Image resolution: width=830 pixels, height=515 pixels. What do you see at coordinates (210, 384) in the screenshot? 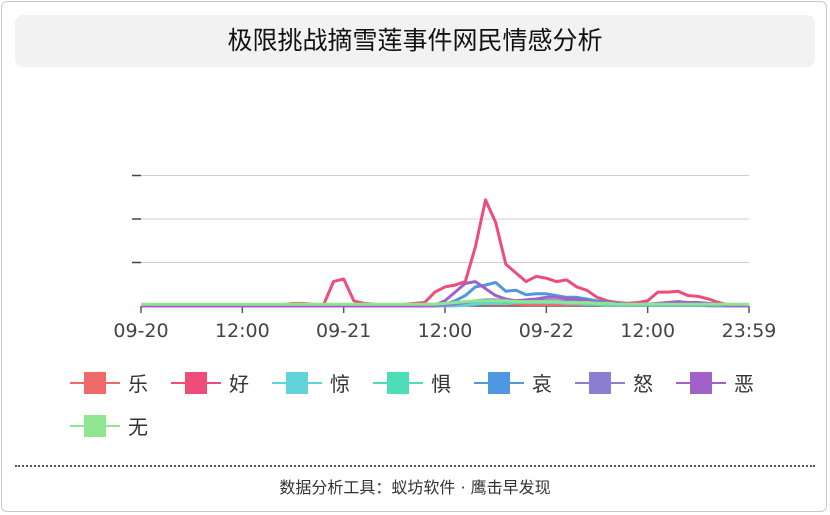
I see `legend-item: 好` at bounding box center [210, 384].